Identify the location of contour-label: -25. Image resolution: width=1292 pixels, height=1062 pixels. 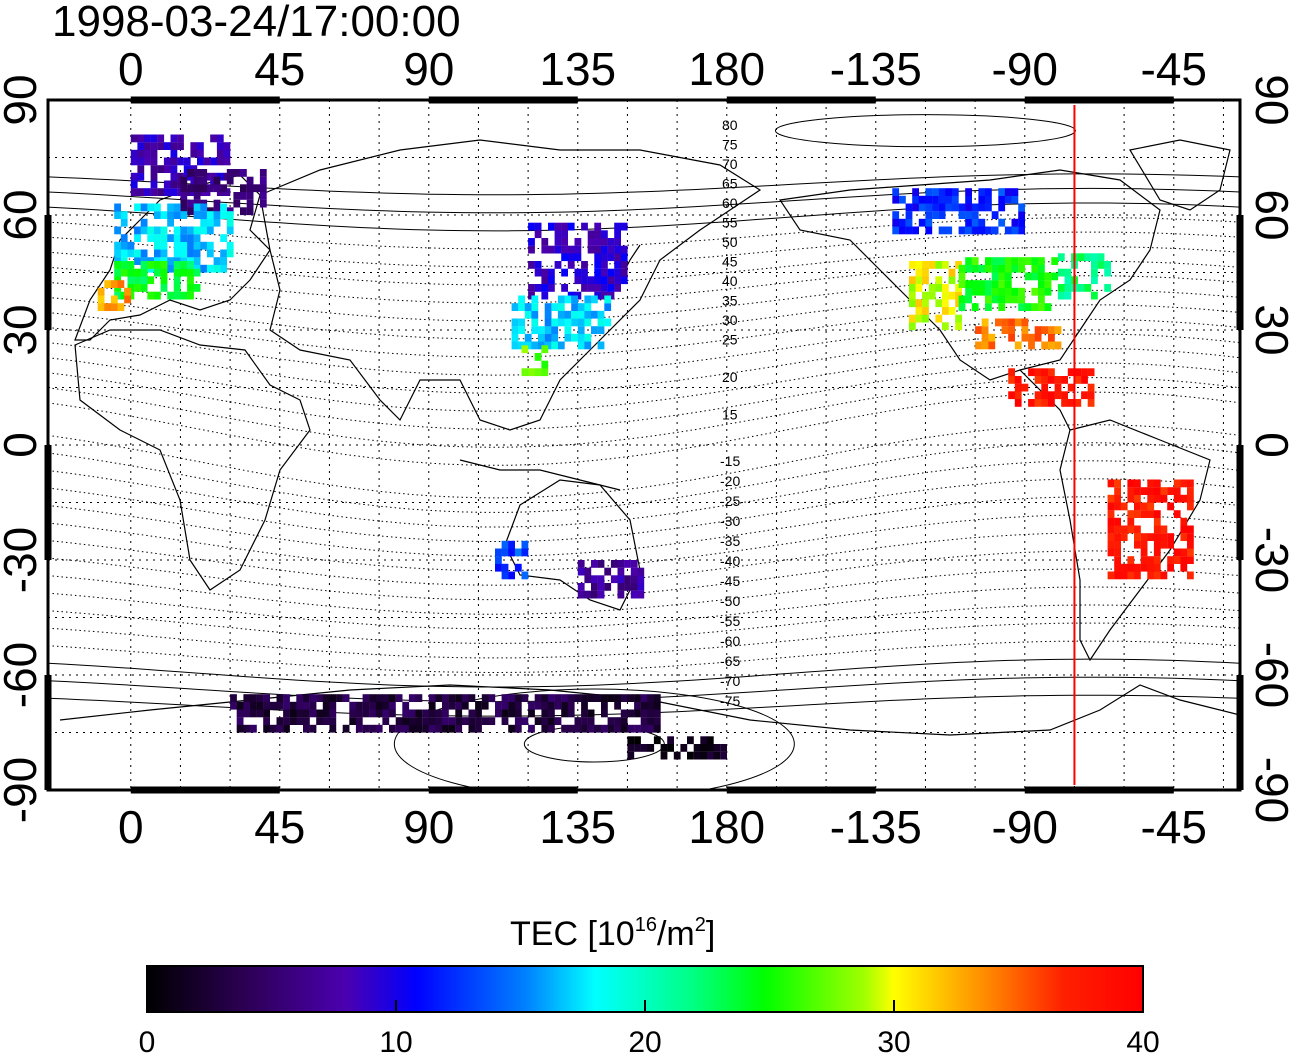
(730, 501).